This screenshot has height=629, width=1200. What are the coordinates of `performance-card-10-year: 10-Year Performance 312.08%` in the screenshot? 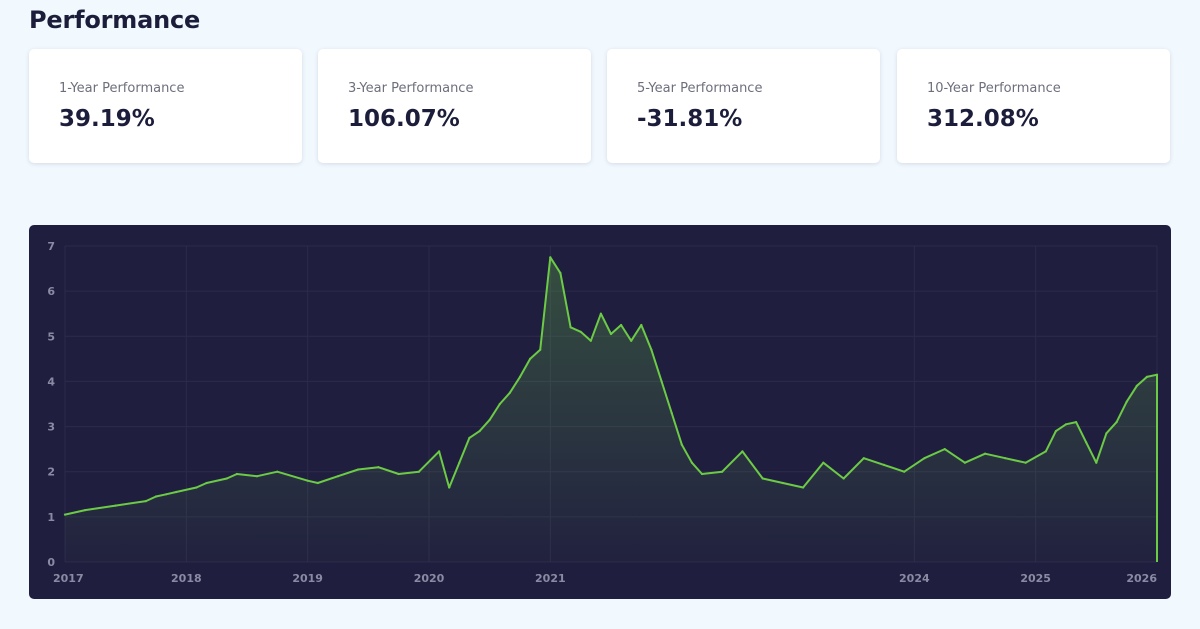 It's located at (1033, 106).